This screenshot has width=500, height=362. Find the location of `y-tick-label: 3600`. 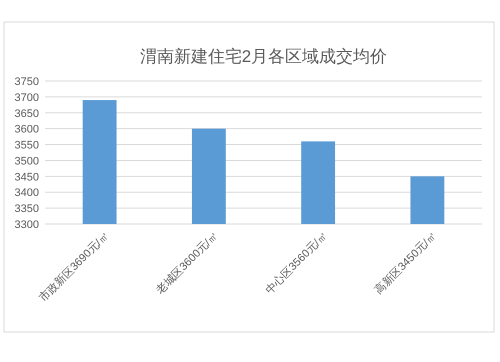

y-tick-label: 3600 is located at coordinates (26, 130).